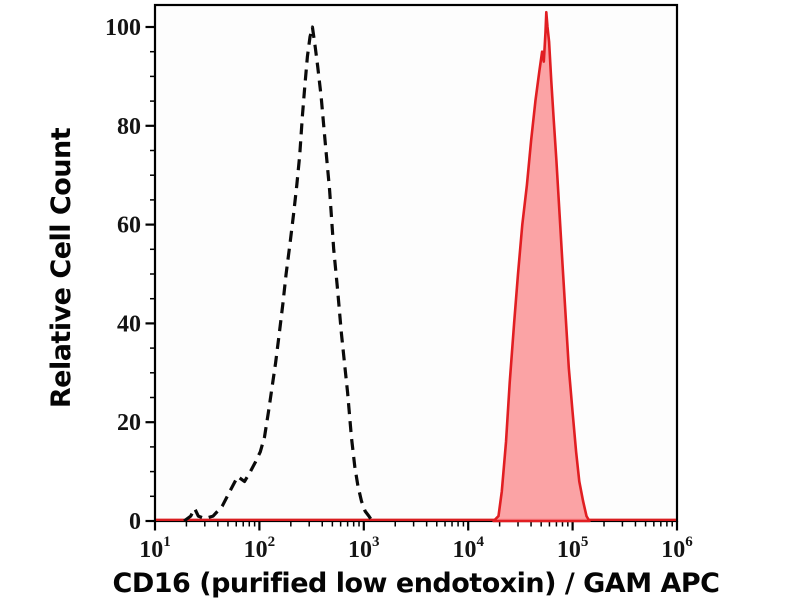 This screenshot has height=600, width=800. What do you see at coordinates (416, 583) in the screenshot?
I see `x-axis-title: CD16 (purified low endotoxin) / GAM APC` at bounding box center [416, 583].